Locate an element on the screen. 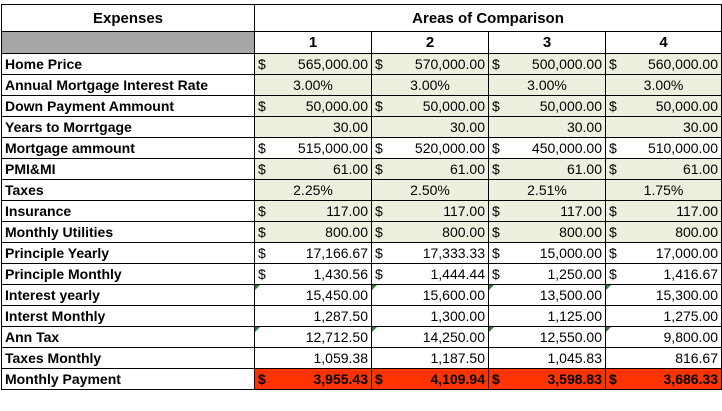 Image resolution: width=722 pixels, height=411 pixels. value-cell: 1,059.38 is located at coordinates (313, 358).